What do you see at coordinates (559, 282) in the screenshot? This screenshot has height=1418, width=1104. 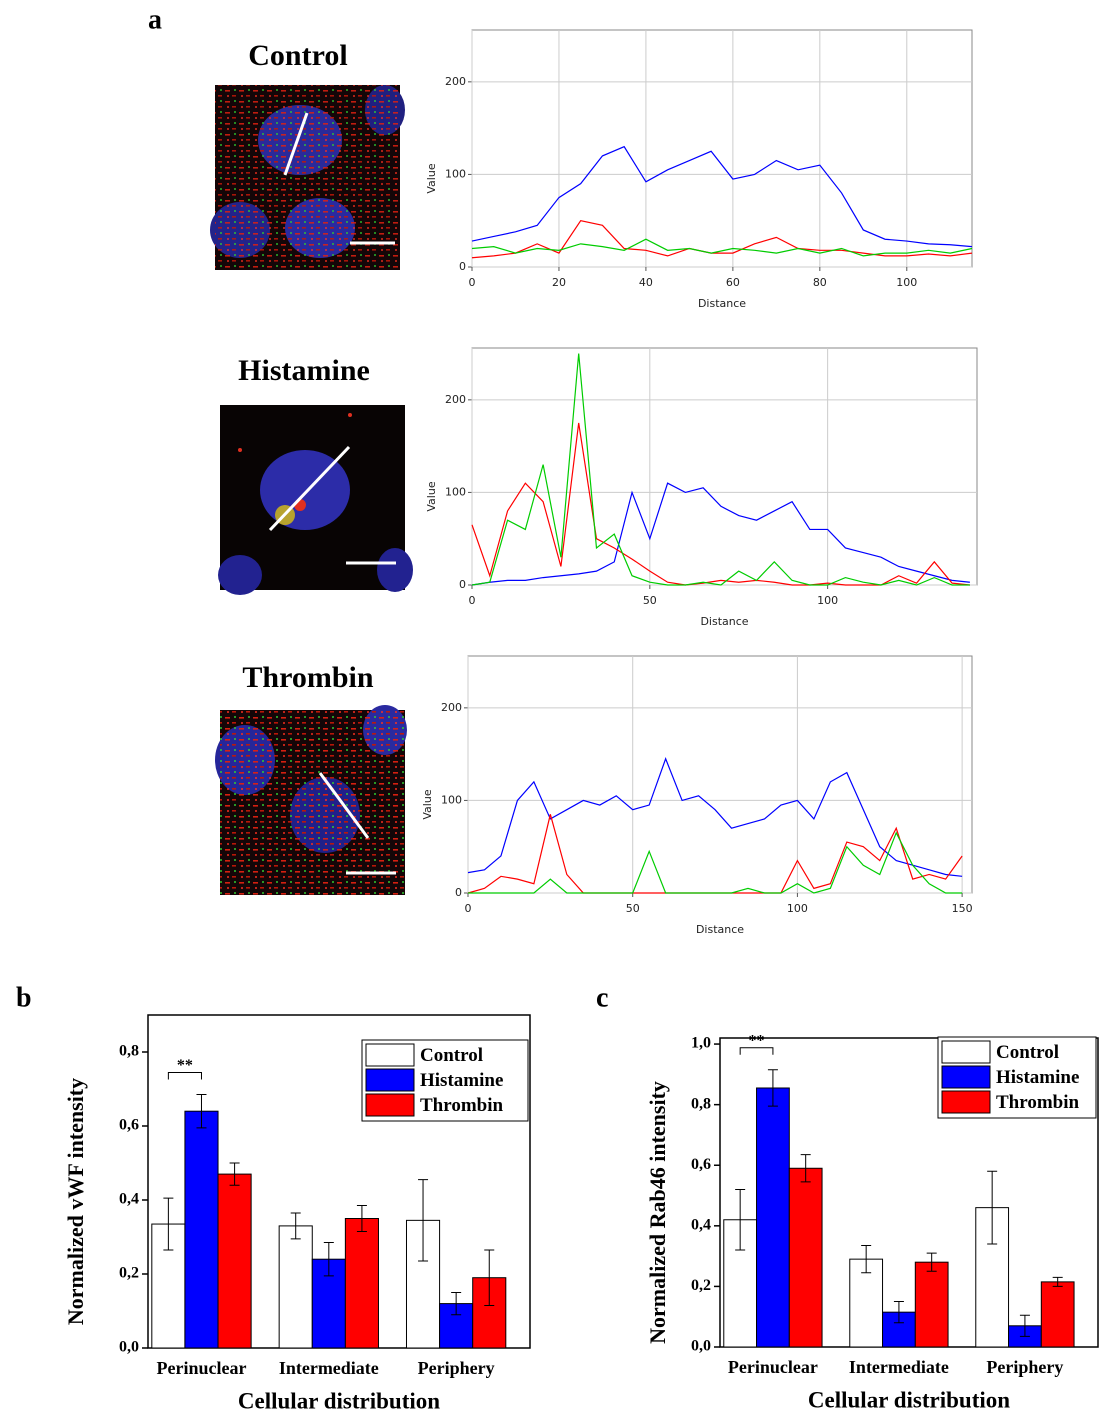 I see `x-tick-label: 20` at bounding box center [559, 282].